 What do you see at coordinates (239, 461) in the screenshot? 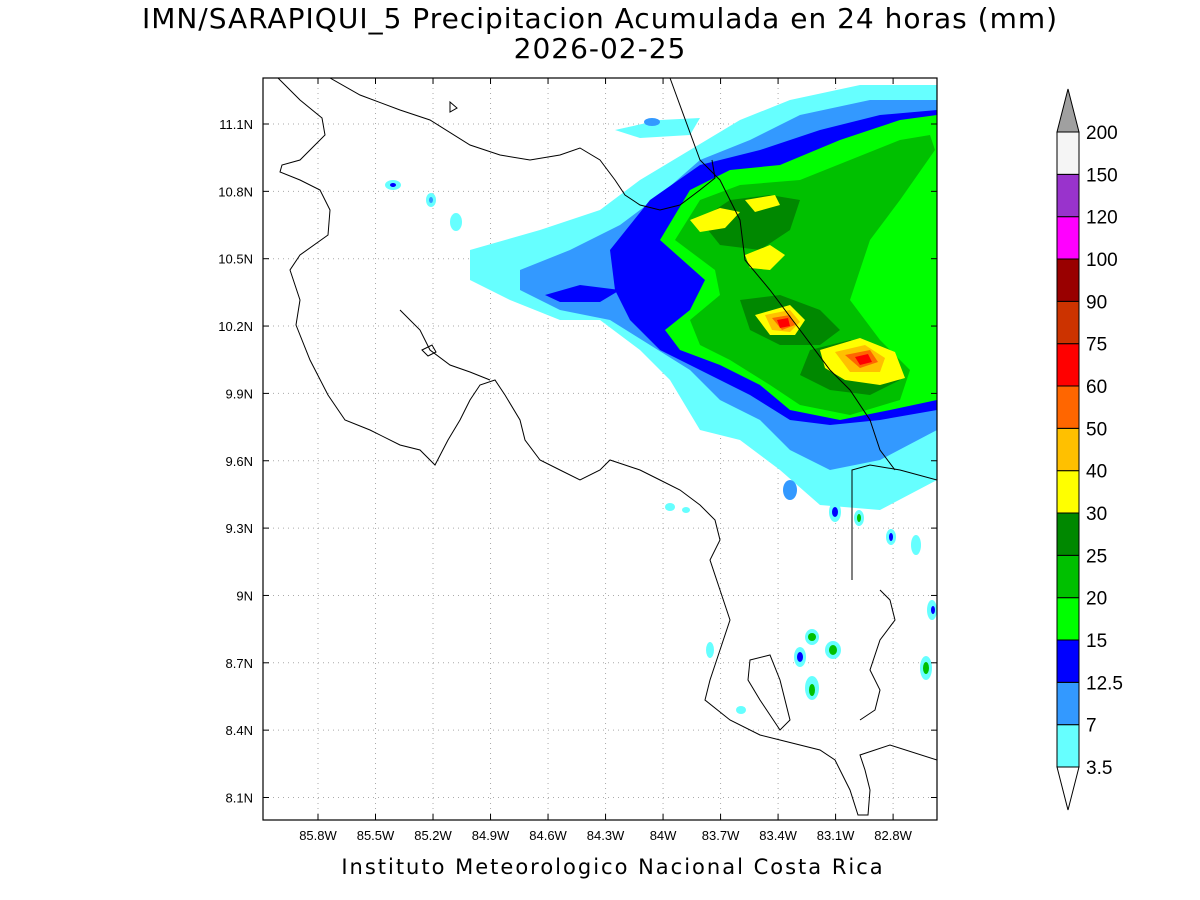
I see `lat-tick-label: 9.6N` at bounding box center [239, 461].